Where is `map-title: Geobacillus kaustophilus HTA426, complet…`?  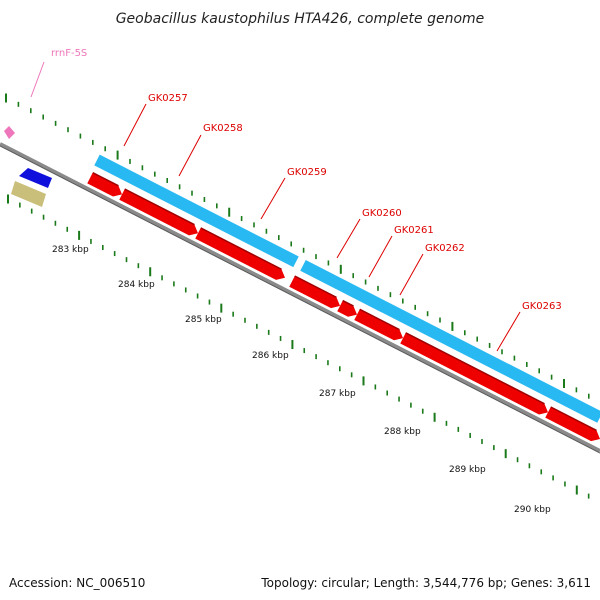 map-title: Geobacillus kaustophilus HTA426, complet… is located at coordinates (300, 19).